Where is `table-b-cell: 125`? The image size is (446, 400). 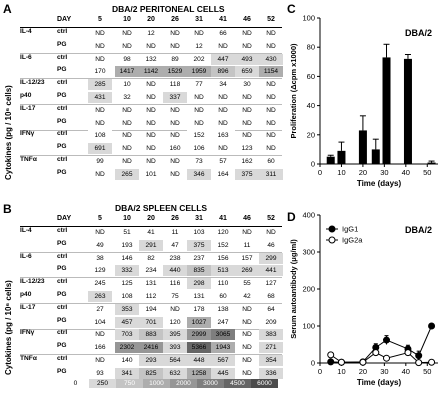 table-b-cell: 125 is located at coordinates (127, 284).